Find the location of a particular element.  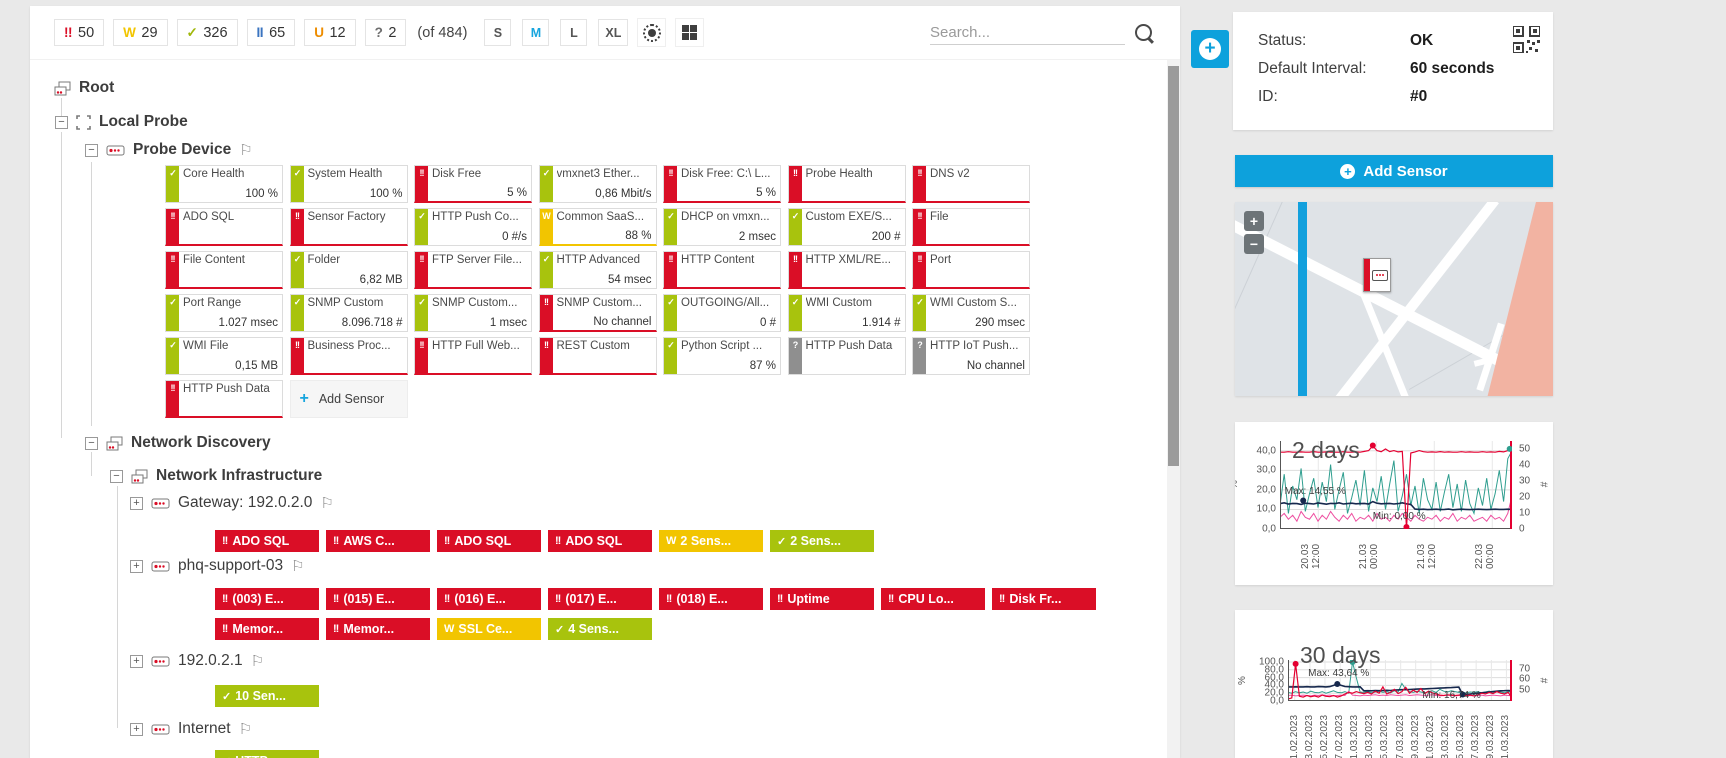

status-chip-up: ✓ 326 is located at coordinates (207, 32).